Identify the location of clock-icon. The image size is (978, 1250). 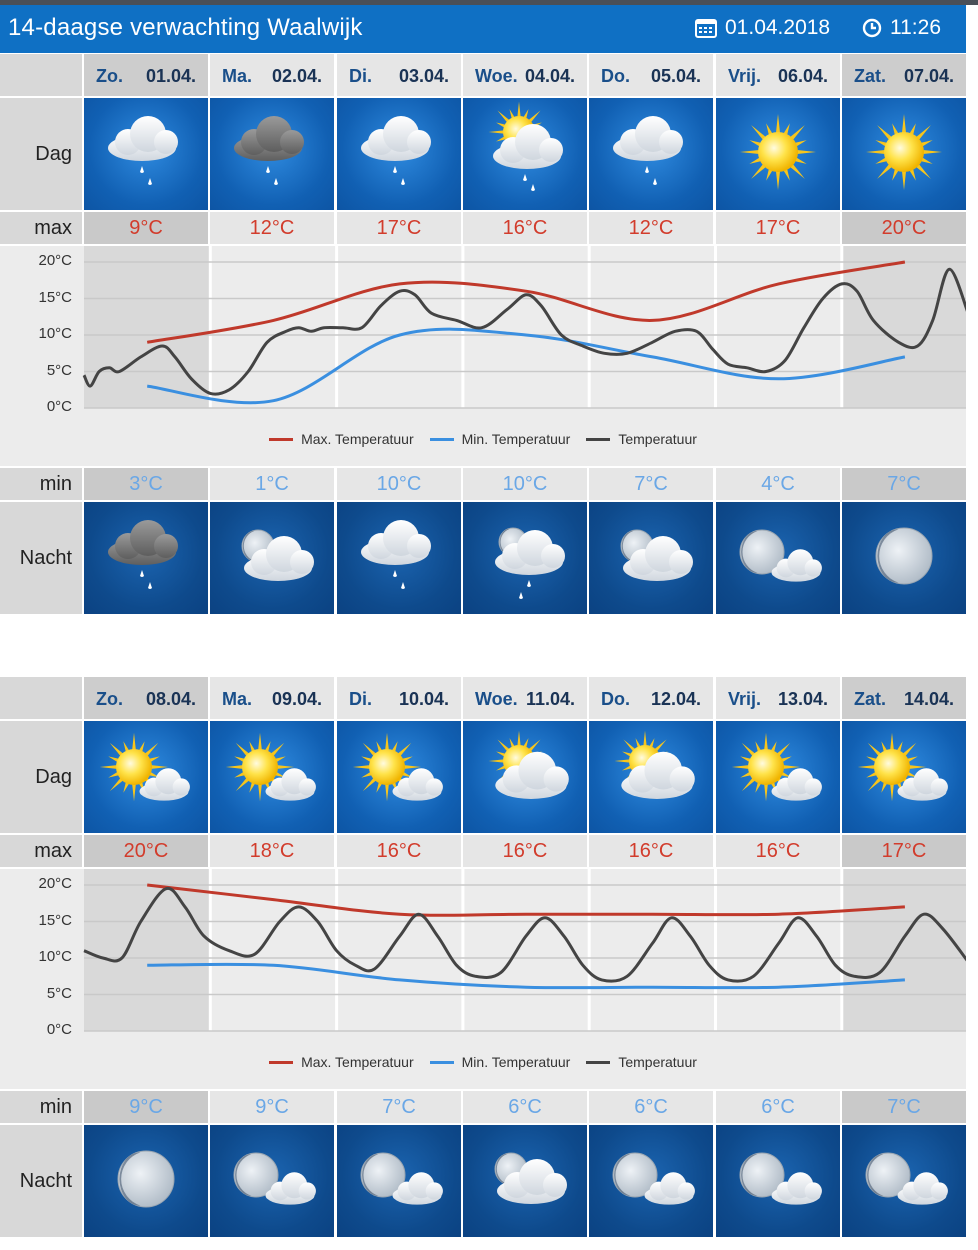
(872, 28).